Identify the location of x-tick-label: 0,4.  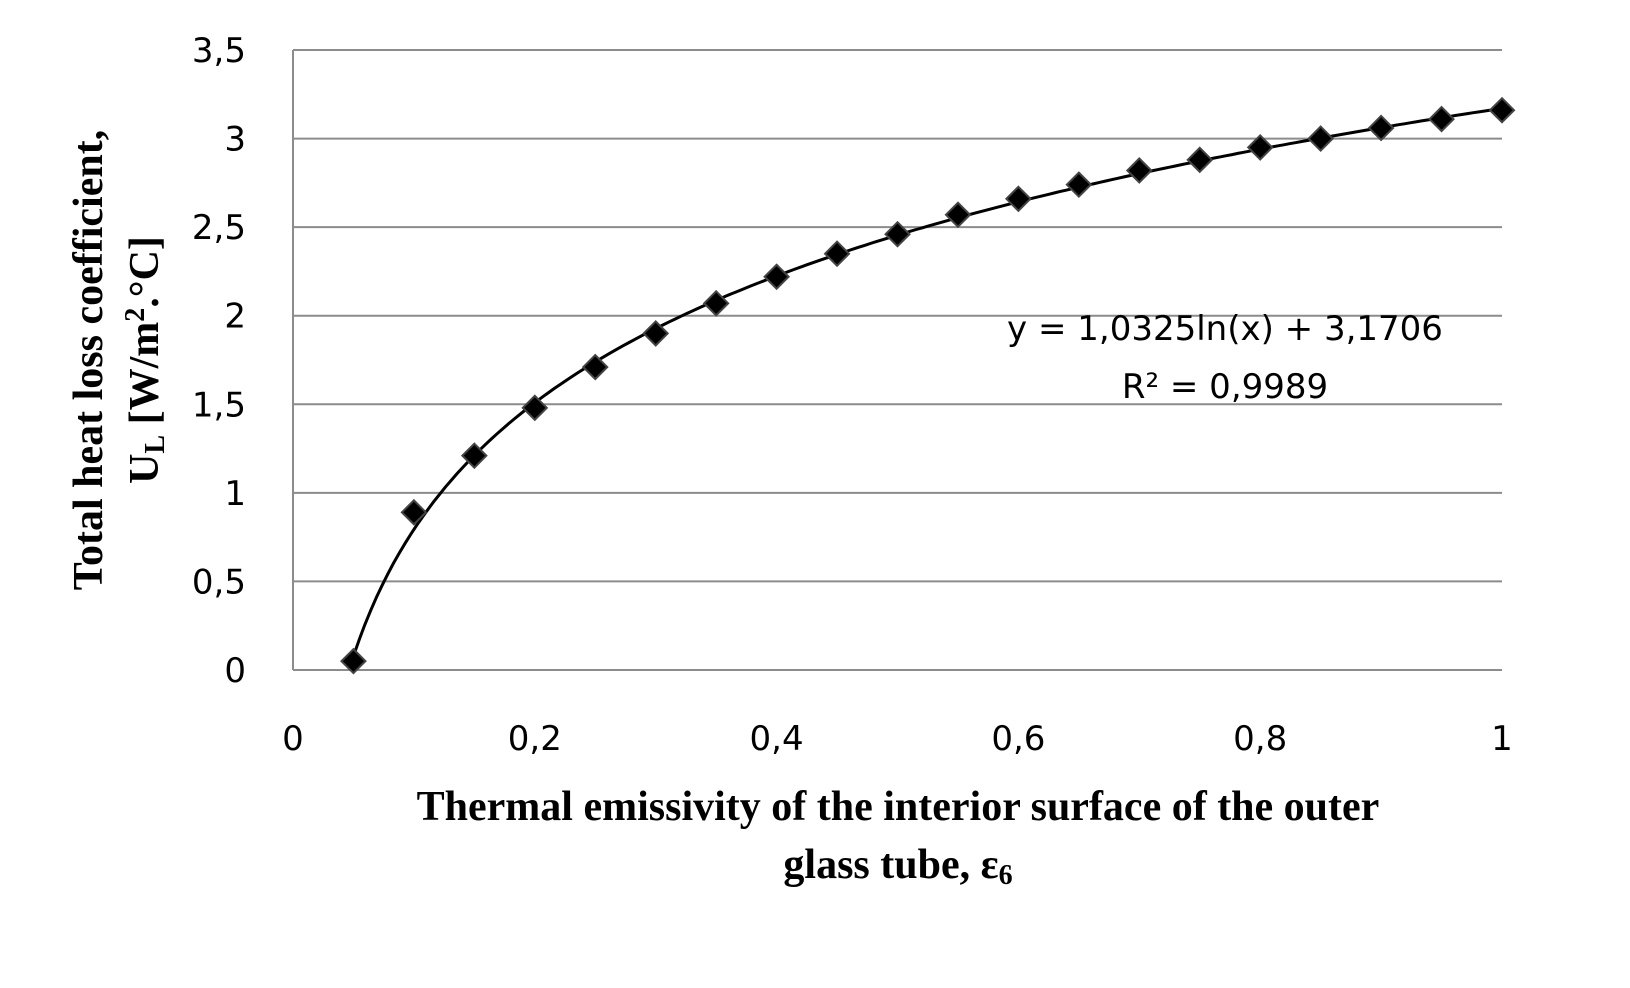
(777, 739).